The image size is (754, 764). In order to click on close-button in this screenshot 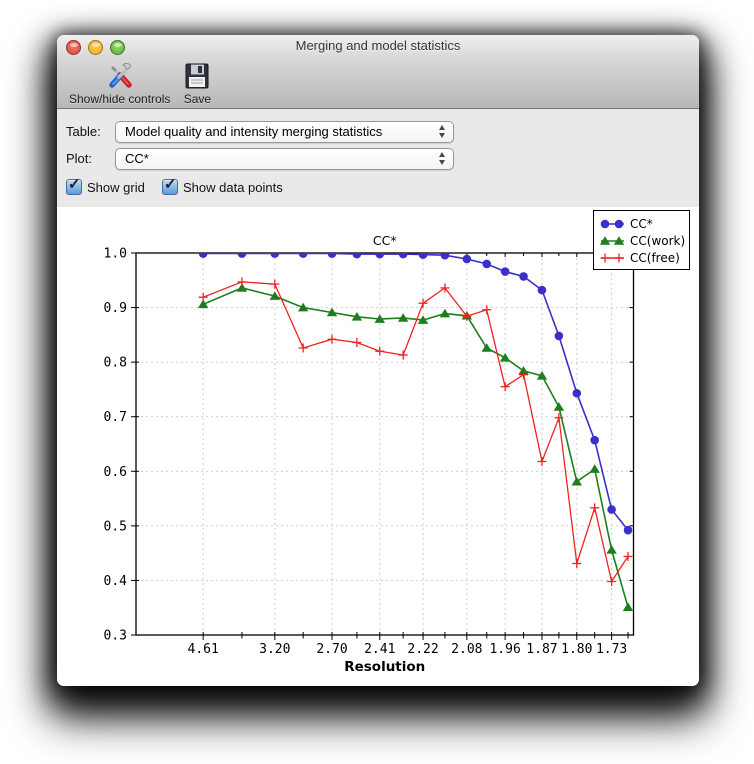, I will do `click(73, 47)`.